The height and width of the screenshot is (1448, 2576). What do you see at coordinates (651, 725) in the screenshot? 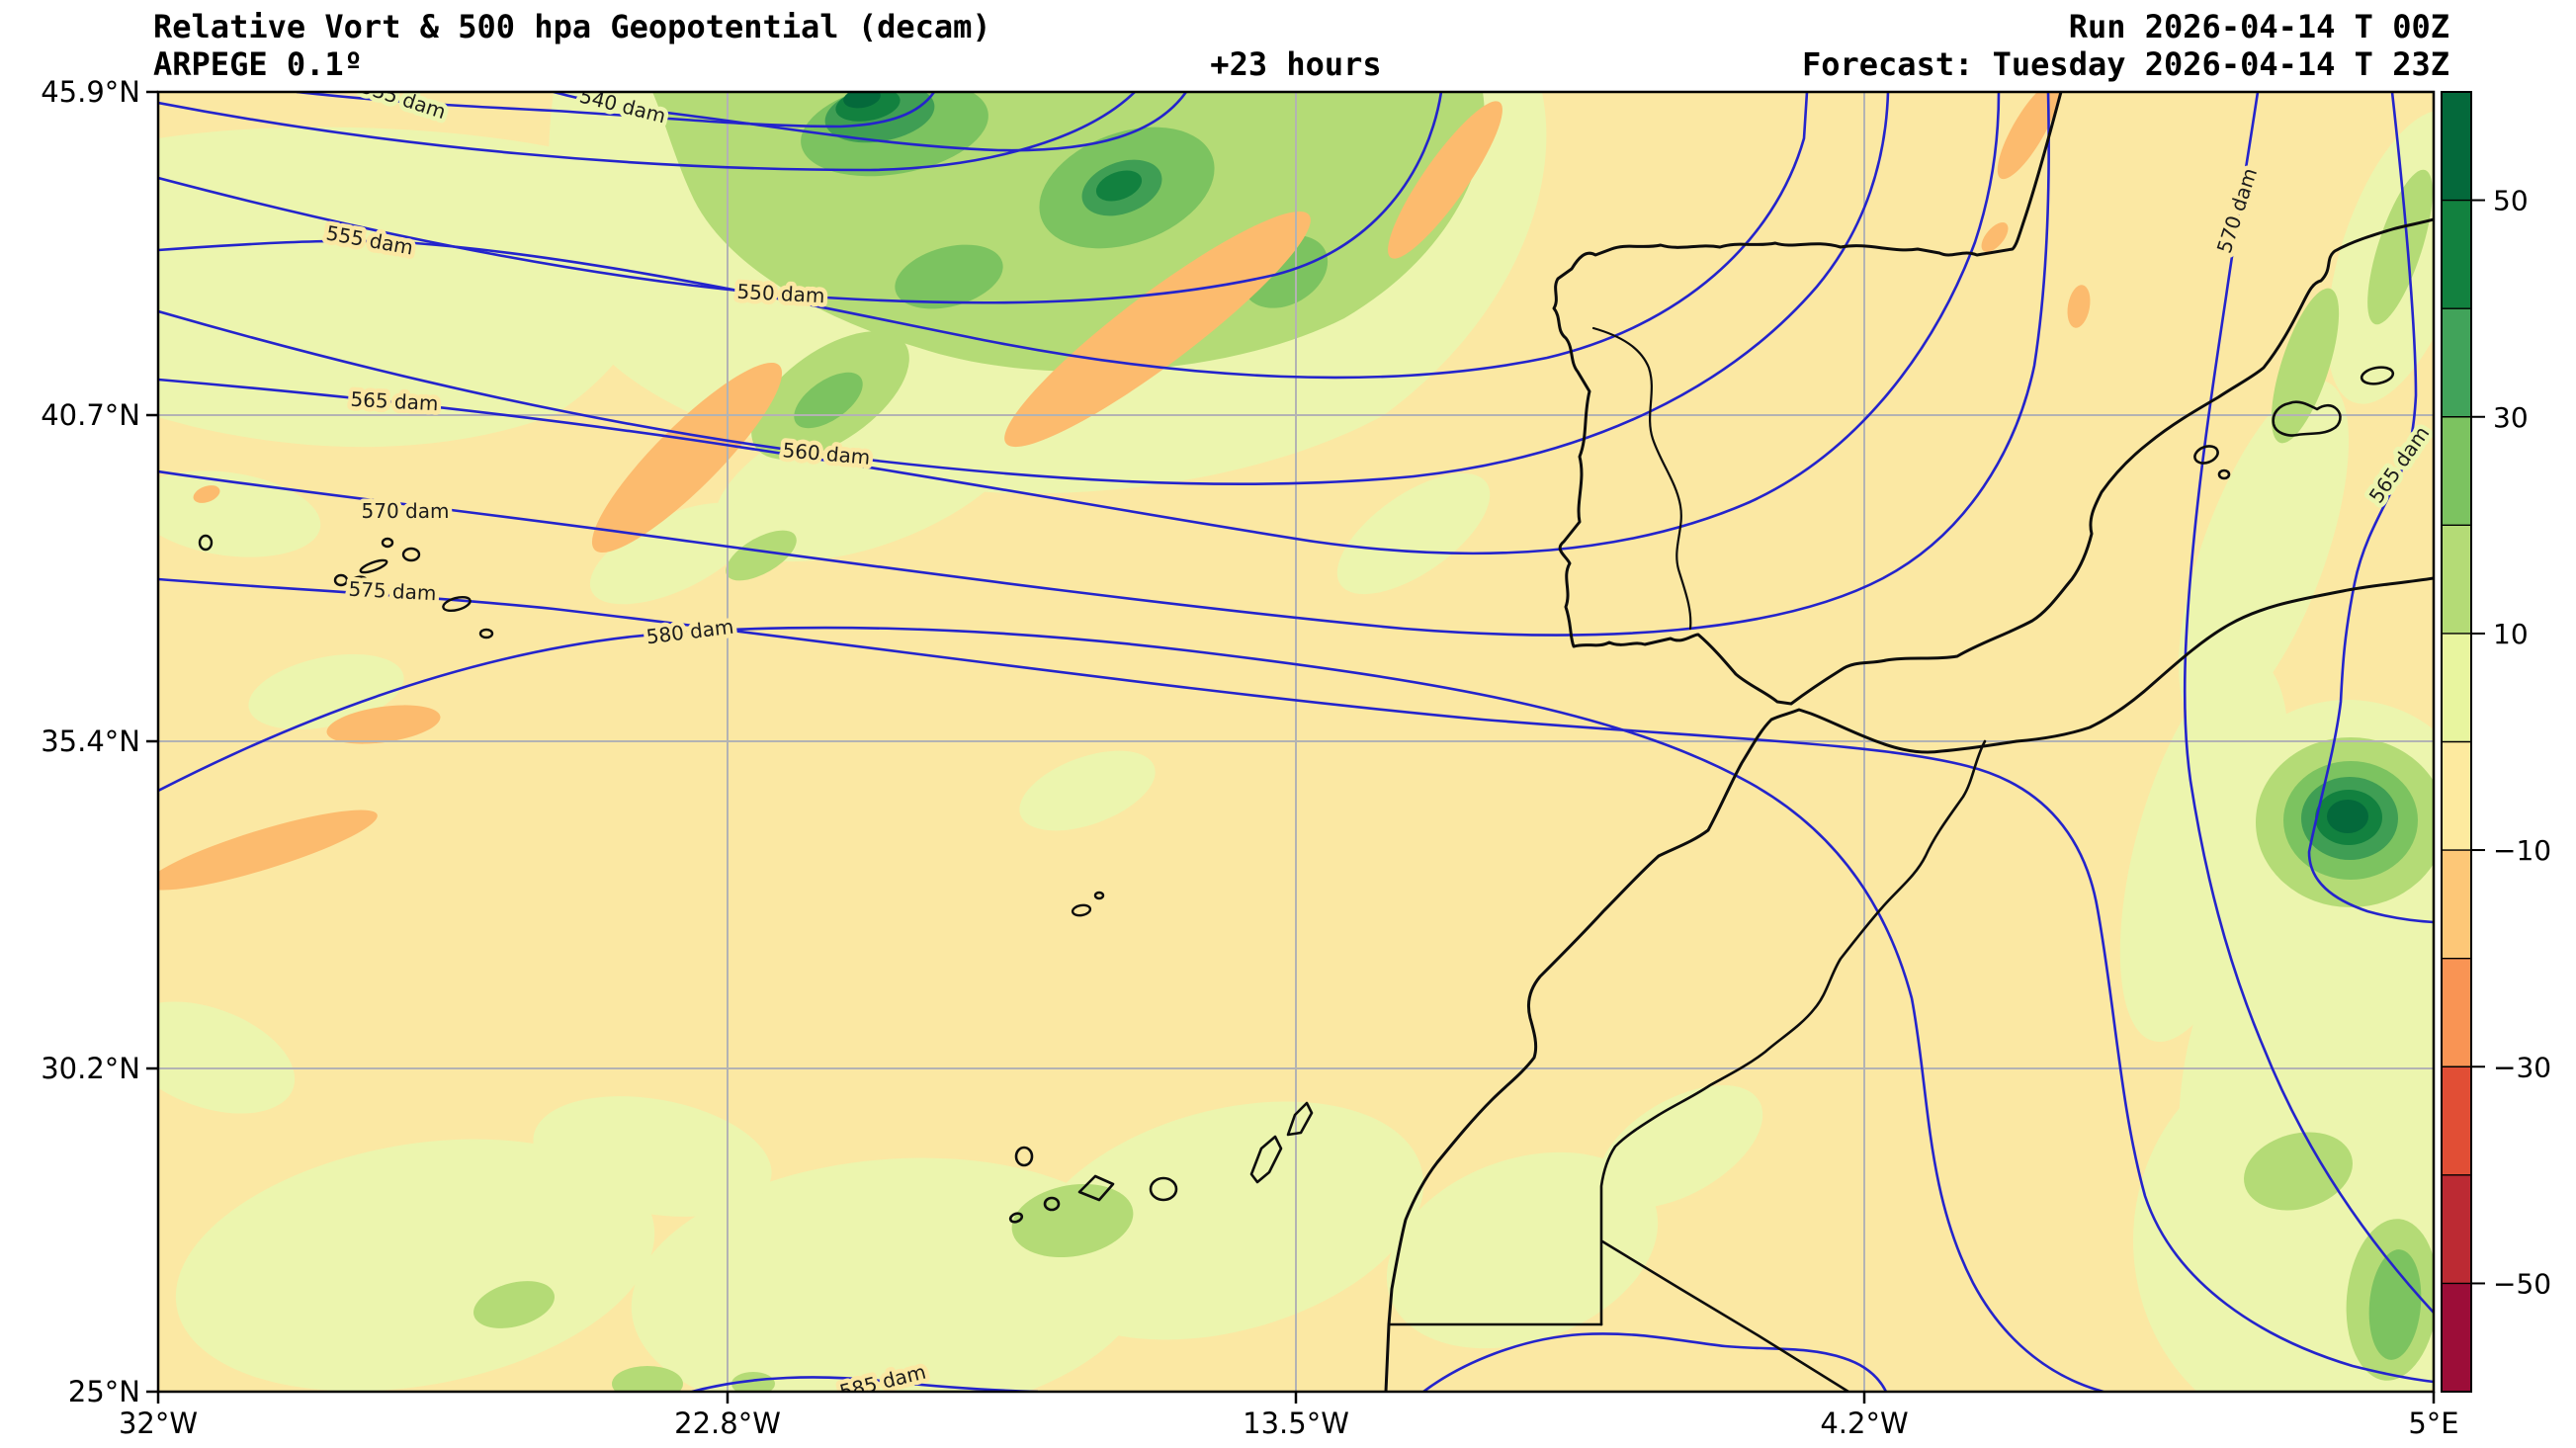
I see `islands-azores-madeira` at bounding box center [651, 725].